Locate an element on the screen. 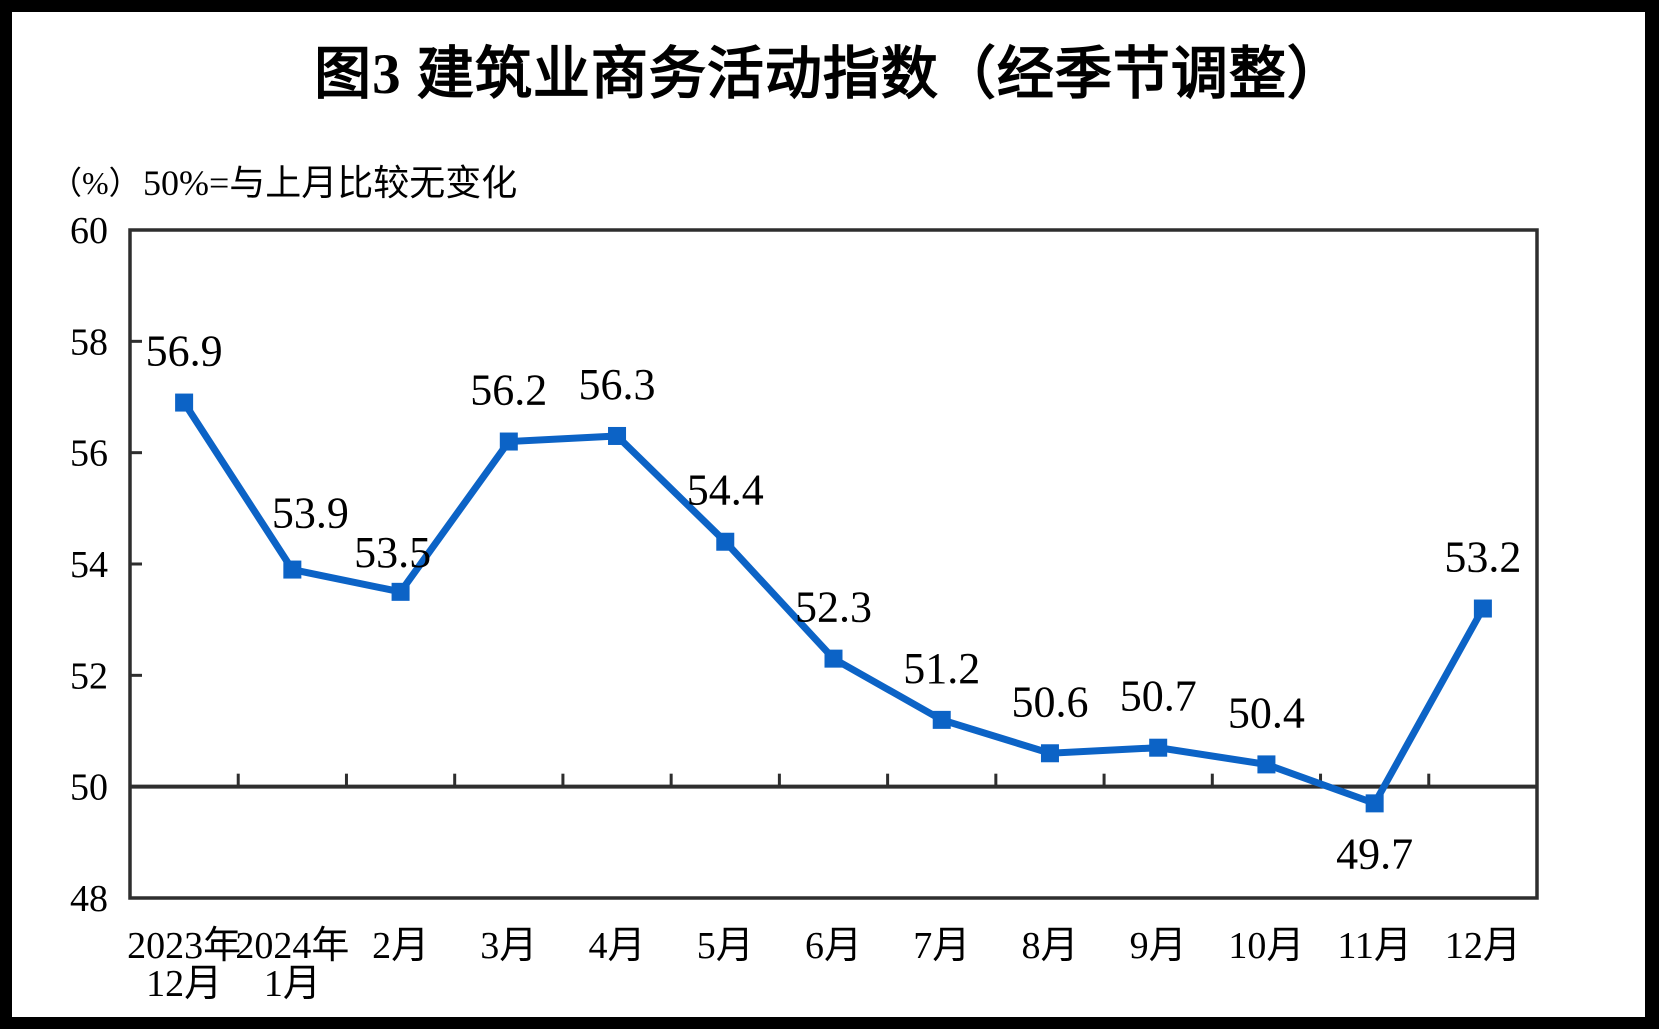 The width and height of the screenshot is (1659, 1029). chart-title: 图3 建筑业商务活动指数（经季节调整） is located at coordinates (829, 74).